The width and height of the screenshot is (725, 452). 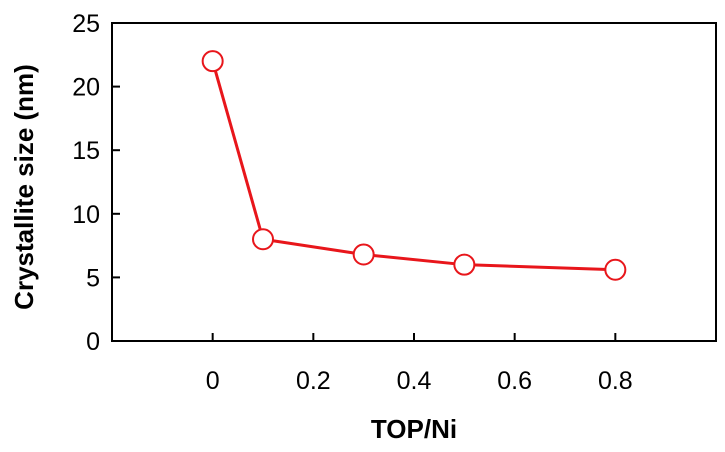 I want to click on y-axis-title: Crystallite size (nm), so click(x=24, y=187).